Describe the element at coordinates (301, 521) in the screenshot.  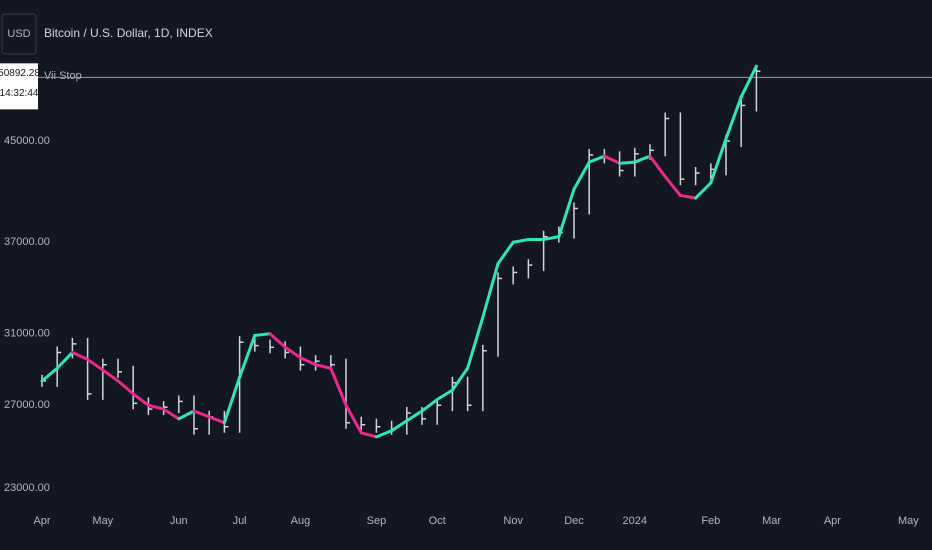
I see `x-tick-label: Aug` at that location.